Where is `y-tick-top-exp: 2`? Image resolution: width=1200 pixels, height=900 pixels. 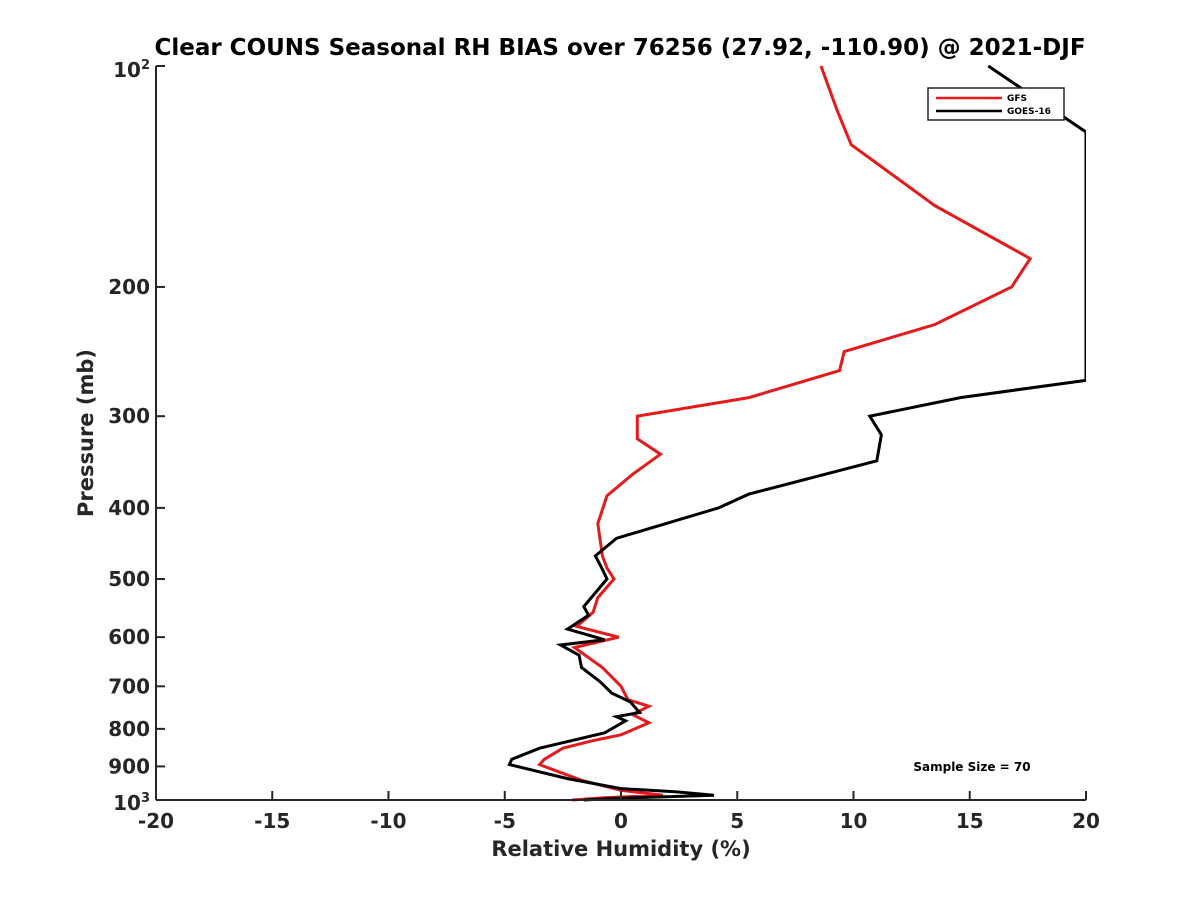
y-tick-top-exp: 2 is located at coordinates (145, 65).